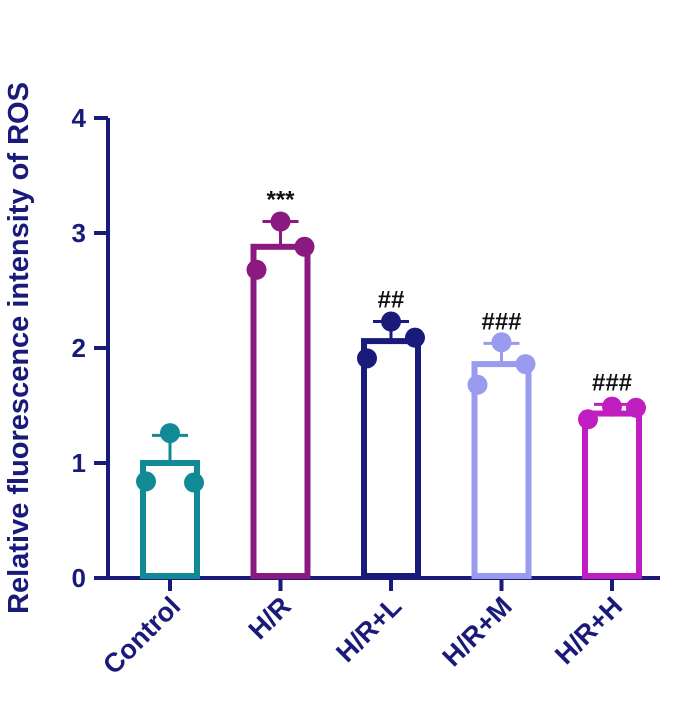 This screenshot has height=714, width=685. I want to click on x-category-label: H/R+M, so click(477, 631).